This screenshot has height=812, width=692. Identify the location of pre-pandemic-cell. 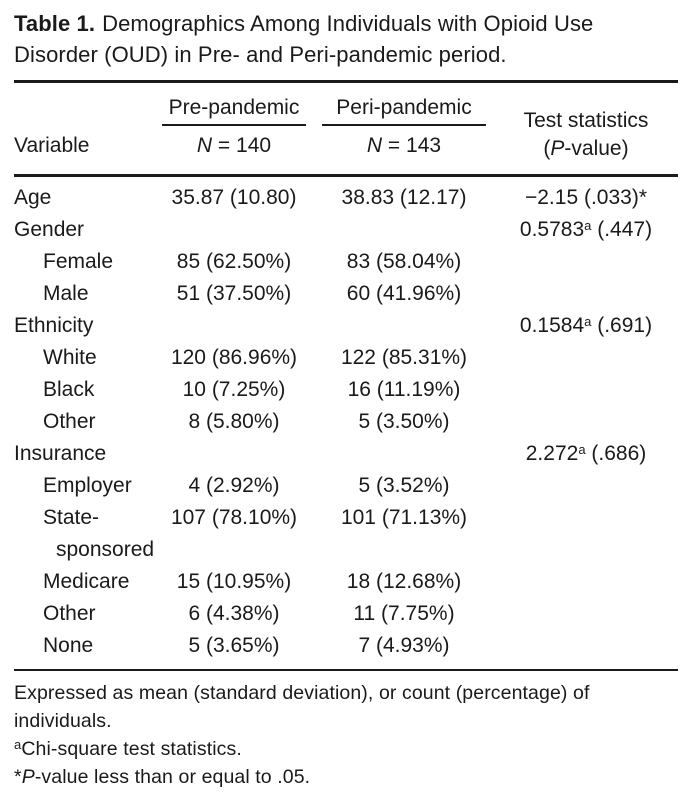
(234, 230).